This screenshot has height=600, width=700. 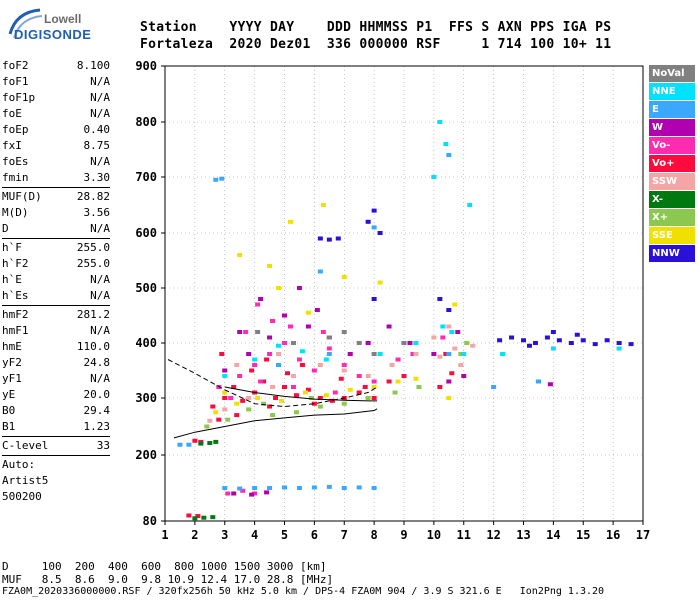 I want to click on param-value: 28.82, so click(x=93, y=196).